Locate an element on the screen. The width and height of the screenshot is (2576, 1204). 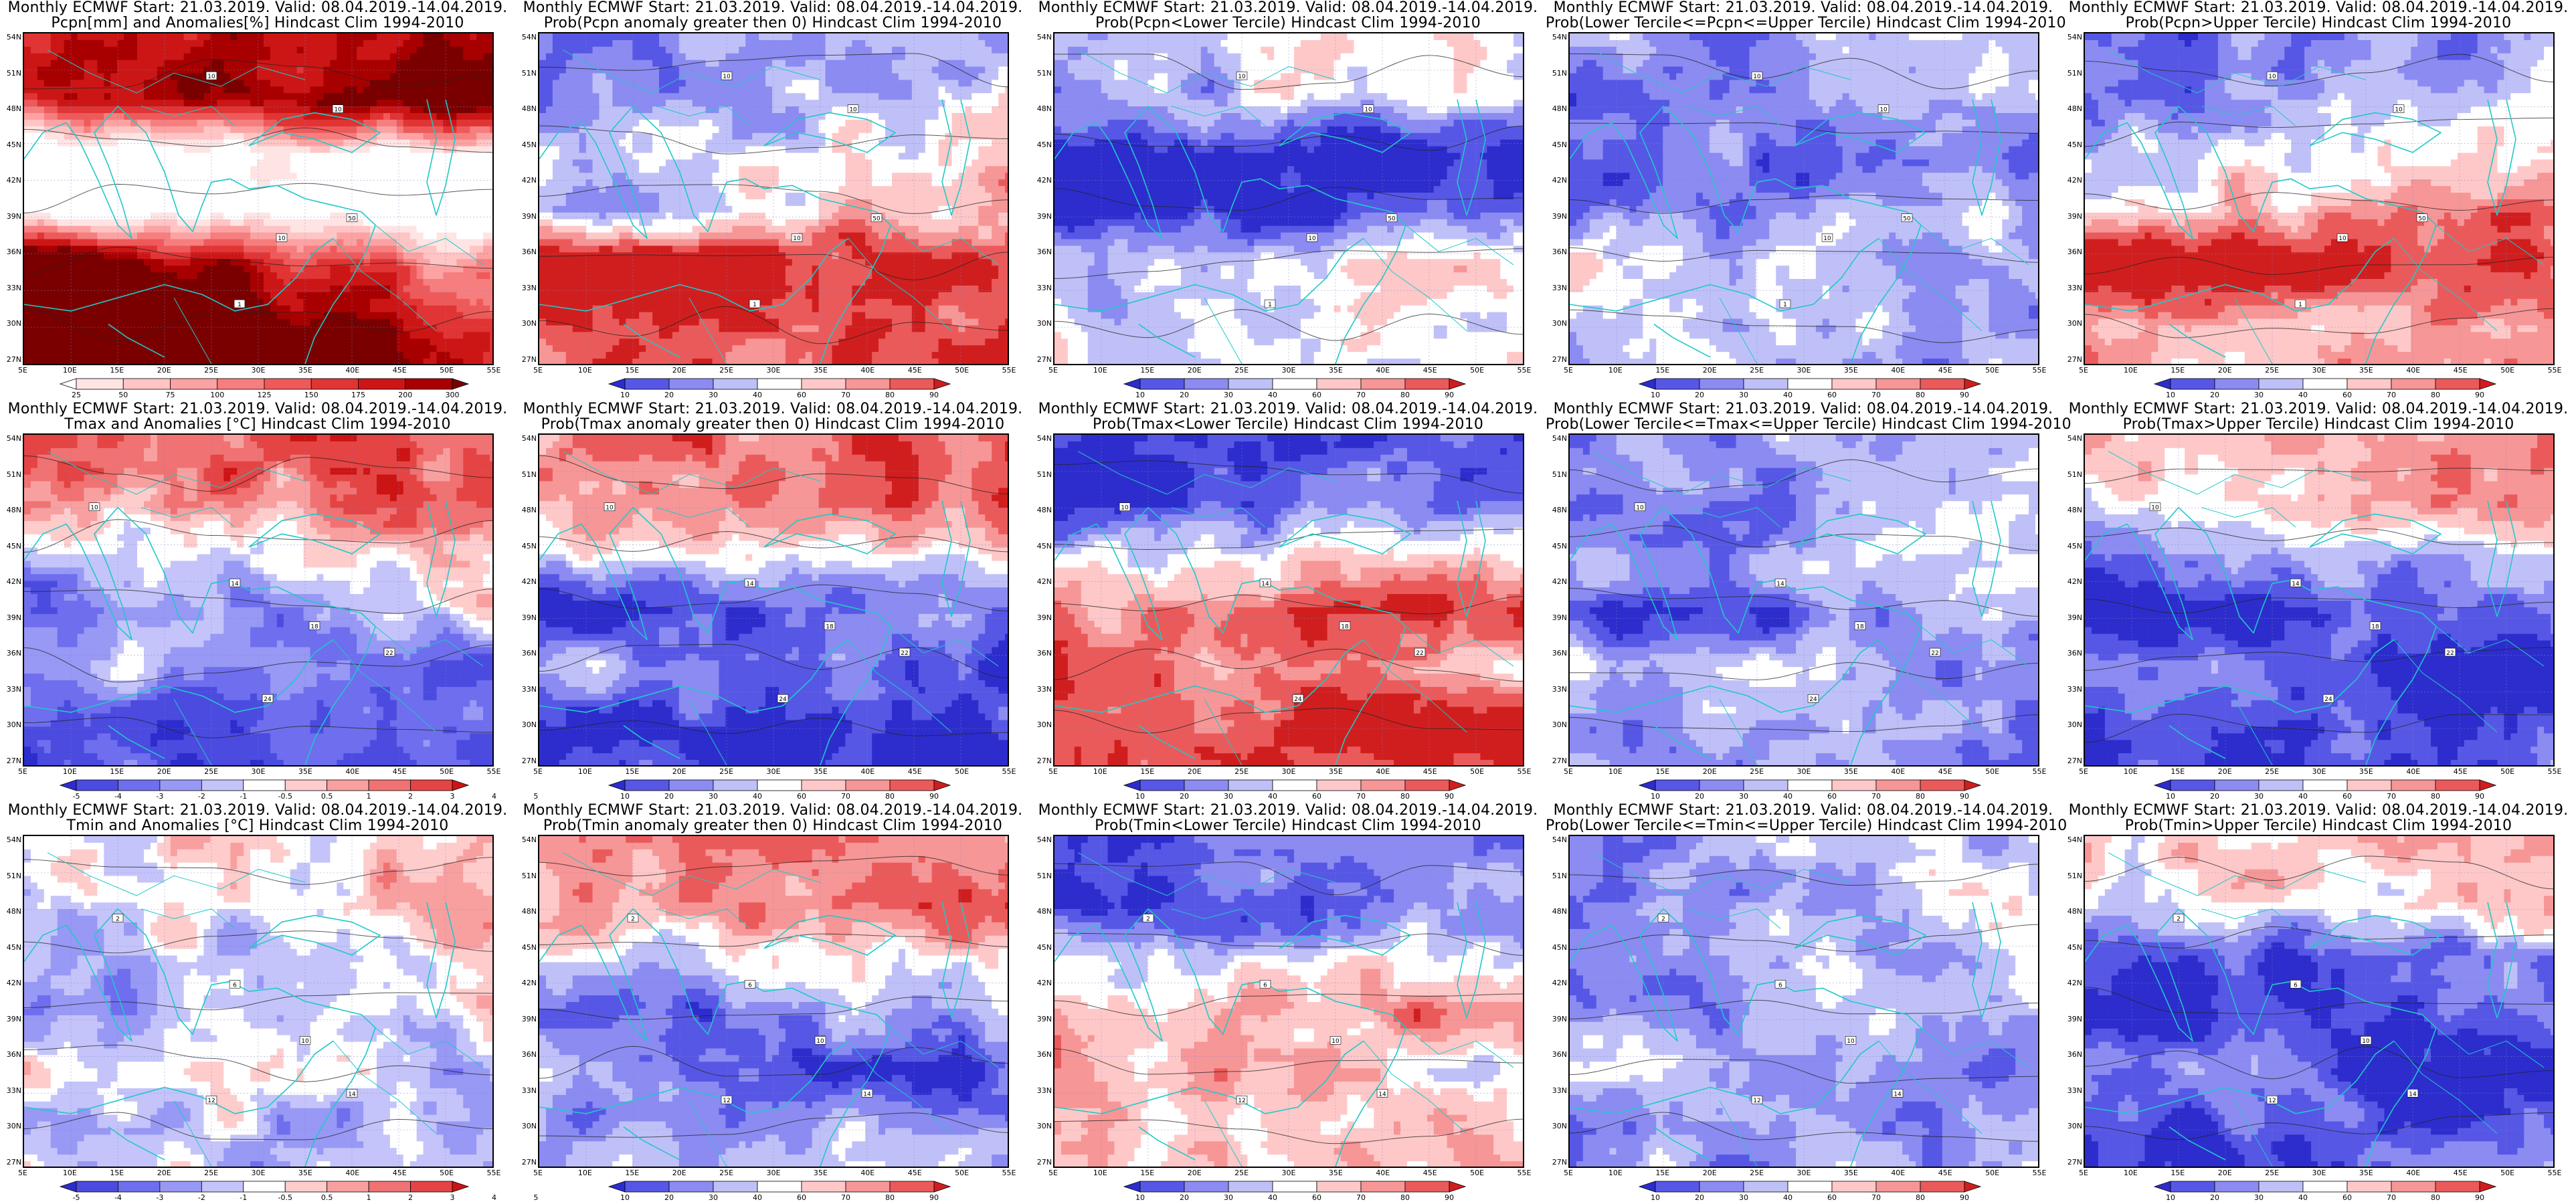
map-frame: 10 10 50 10 1 is located at coordinates (258, 198).